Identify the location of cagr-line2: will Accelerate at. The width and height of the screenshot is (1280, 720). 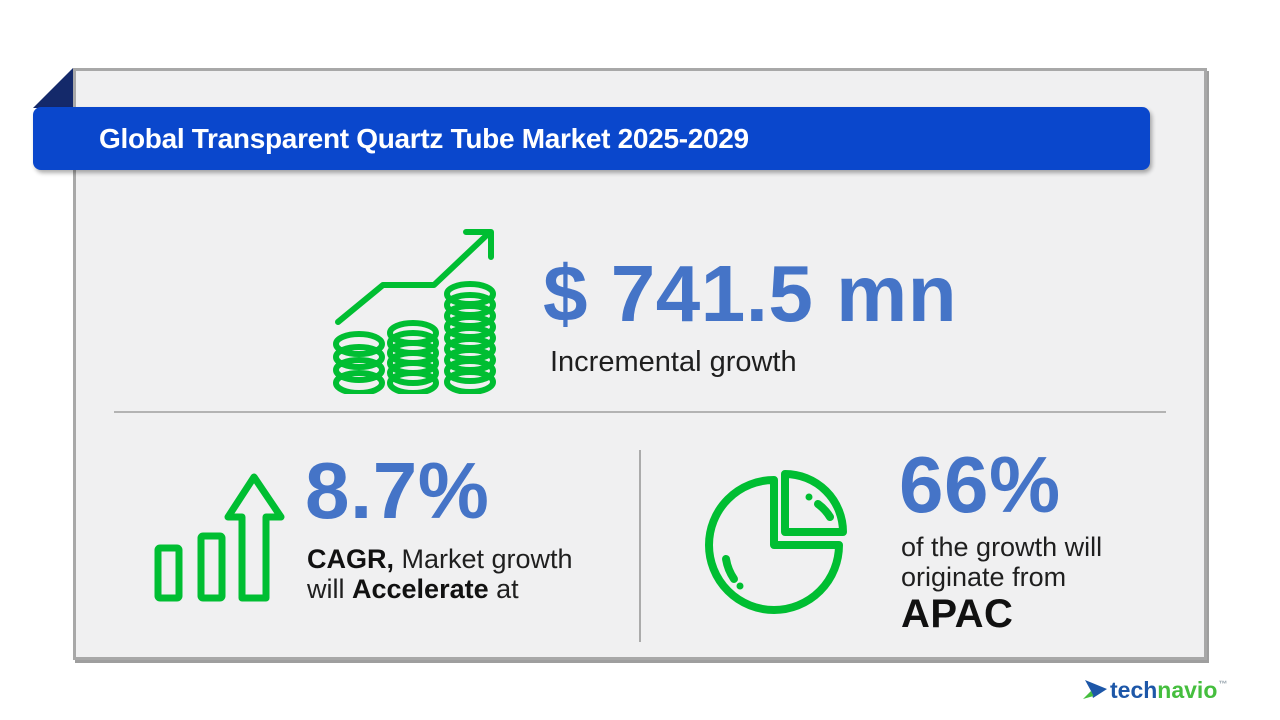
(413, 589).